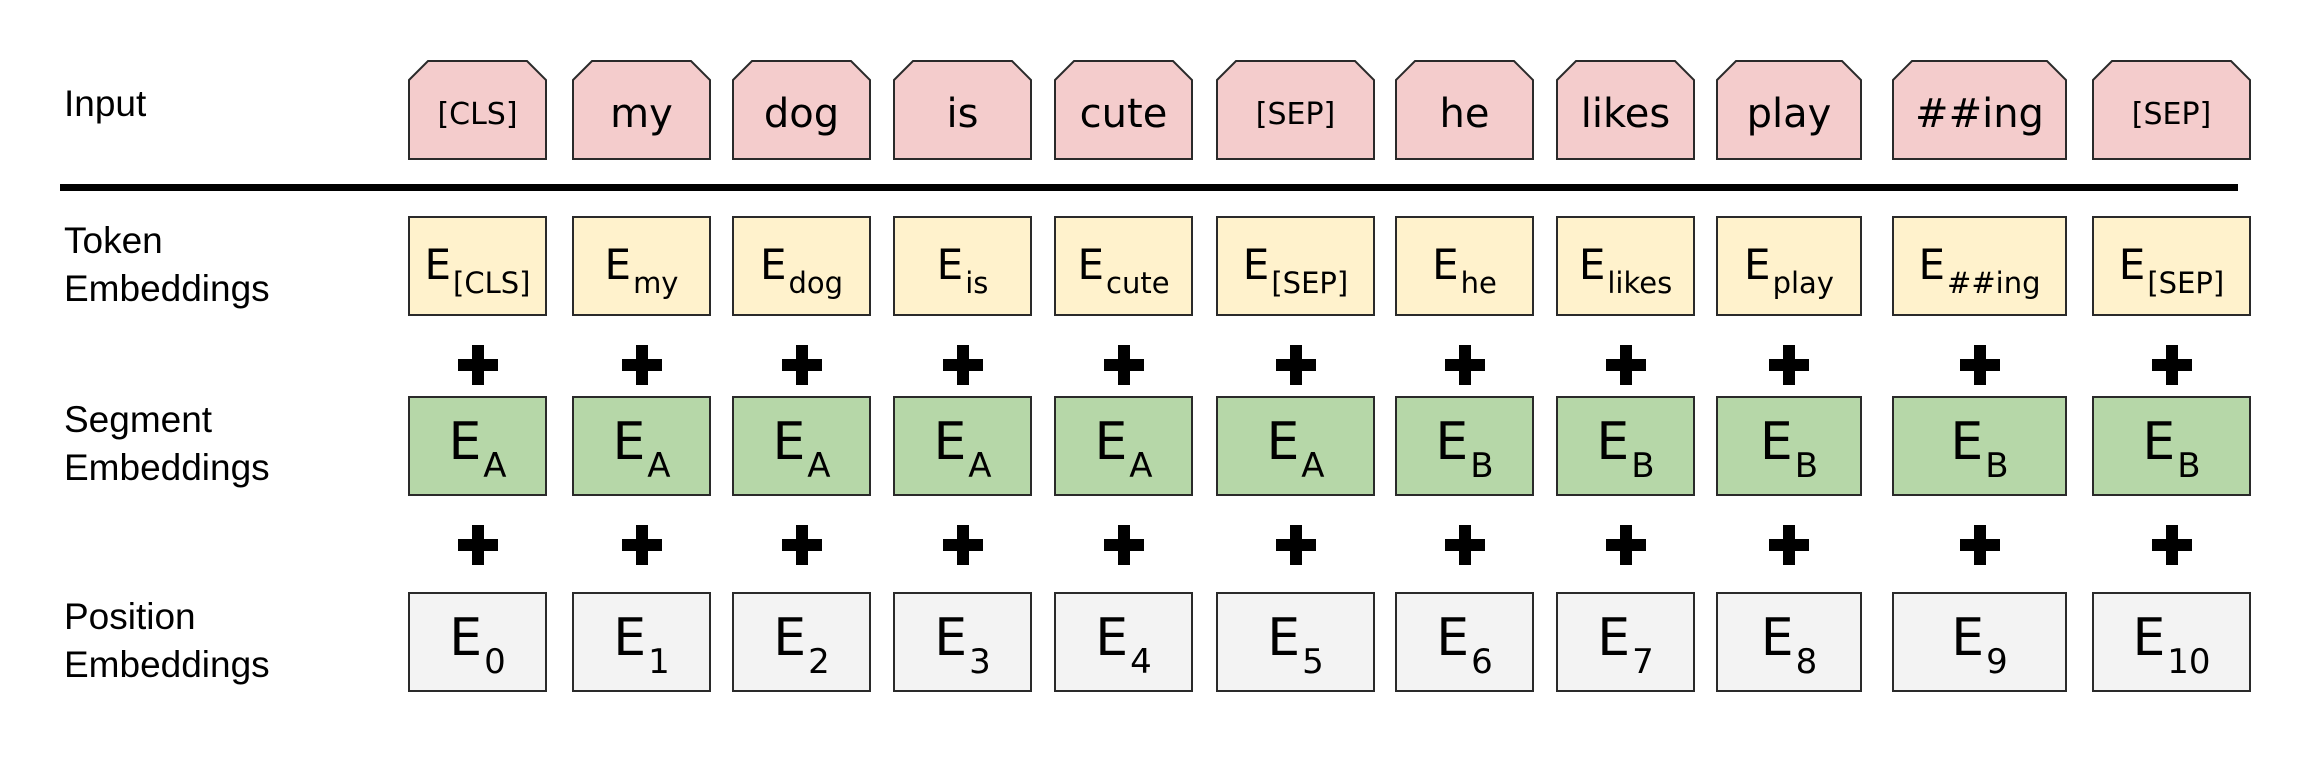 This screenshot has width=2320, height=762. Describe the element at coordinates (492, 282) in the screenshot. I see `token-embedding-0-subscript: [CLS]` at that location.